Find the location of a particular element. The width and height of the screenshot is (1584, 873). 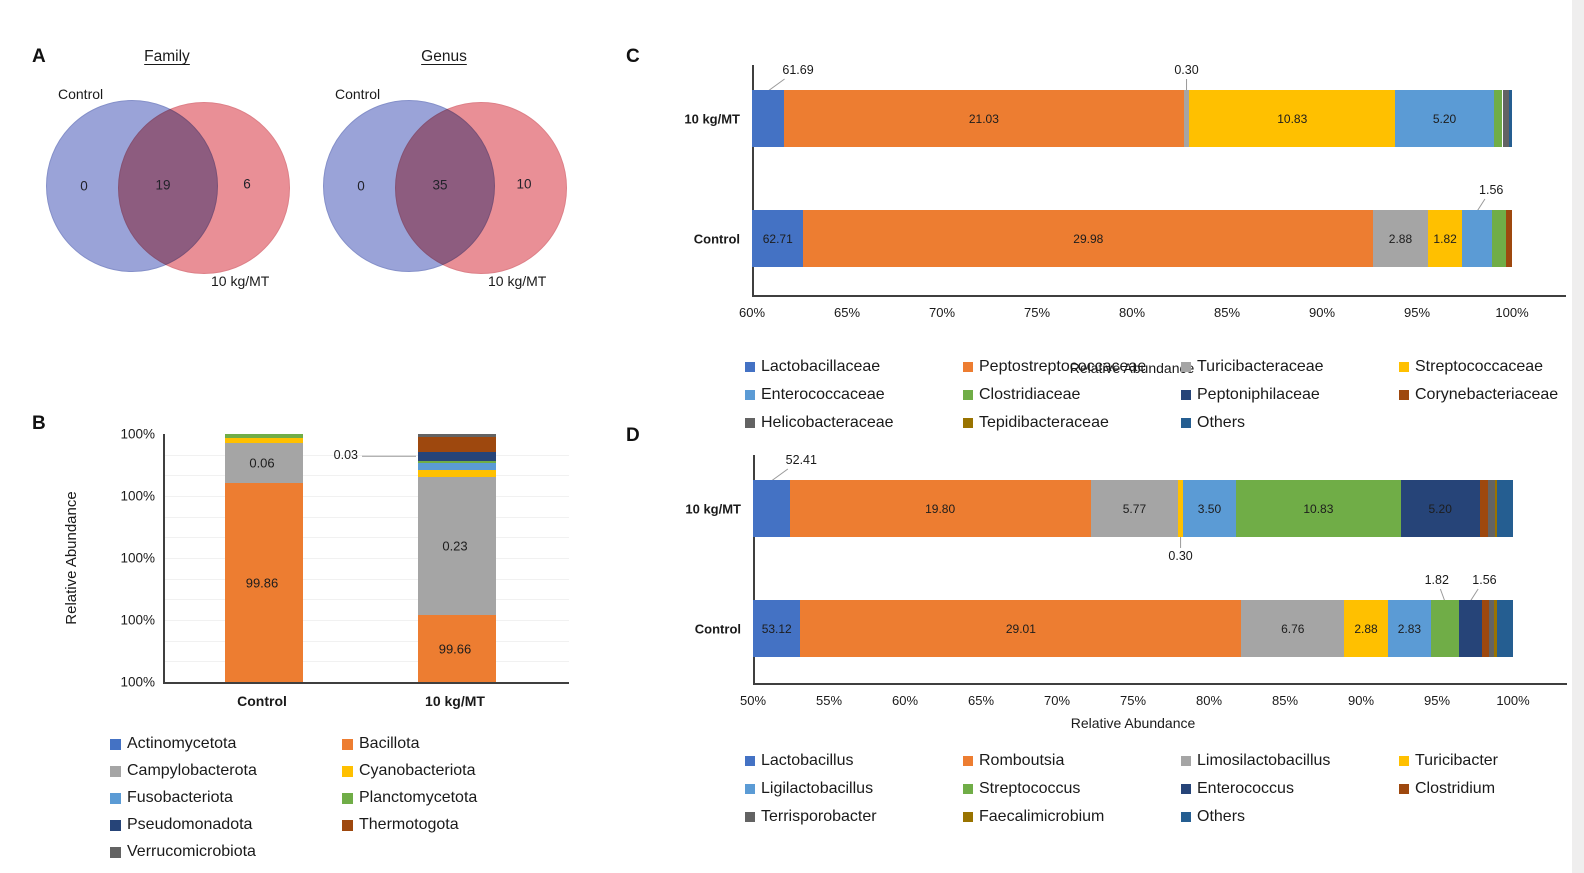

segment-value-label: 0.23 is located at coordinates (455, 546).